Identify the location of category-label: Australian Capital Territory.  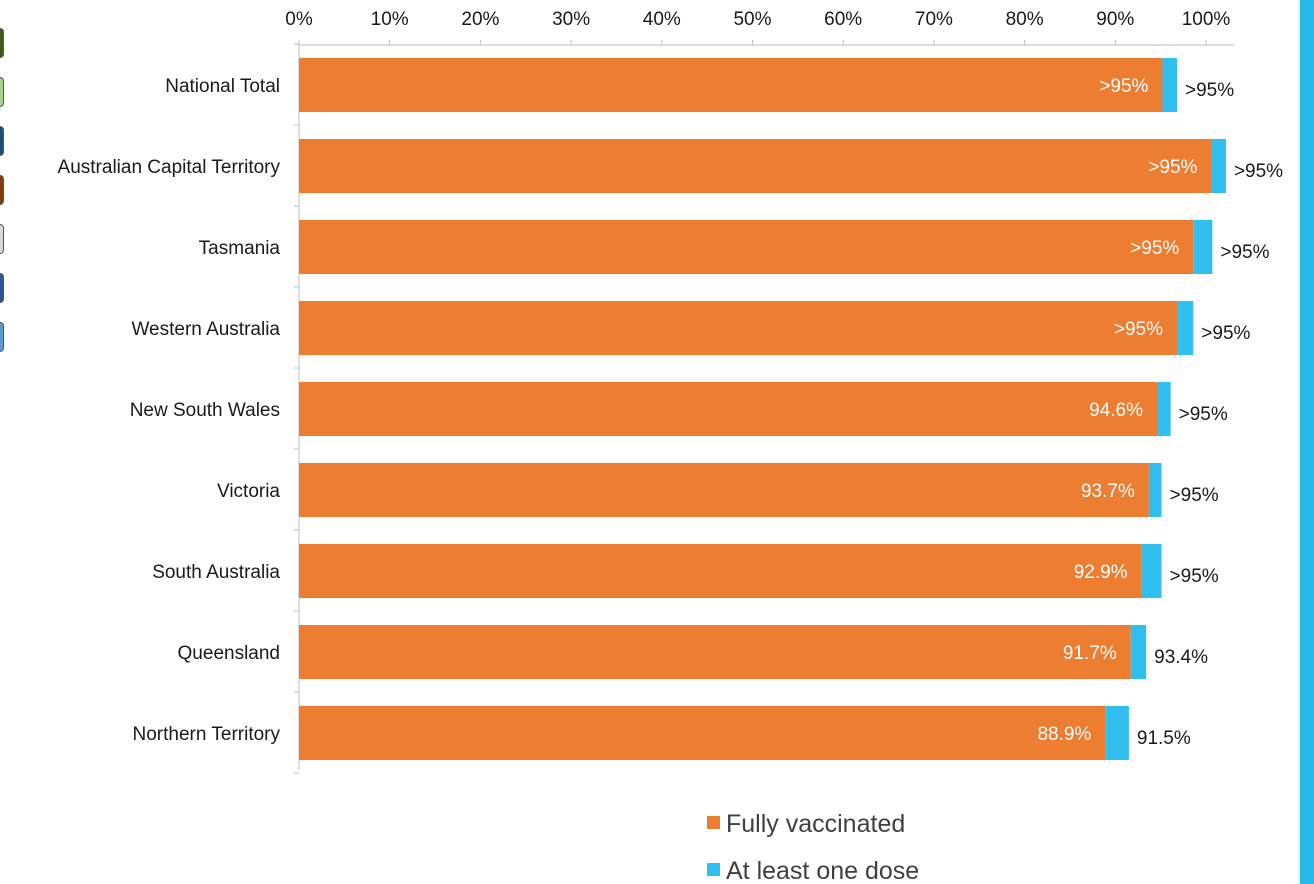
(169, 167).